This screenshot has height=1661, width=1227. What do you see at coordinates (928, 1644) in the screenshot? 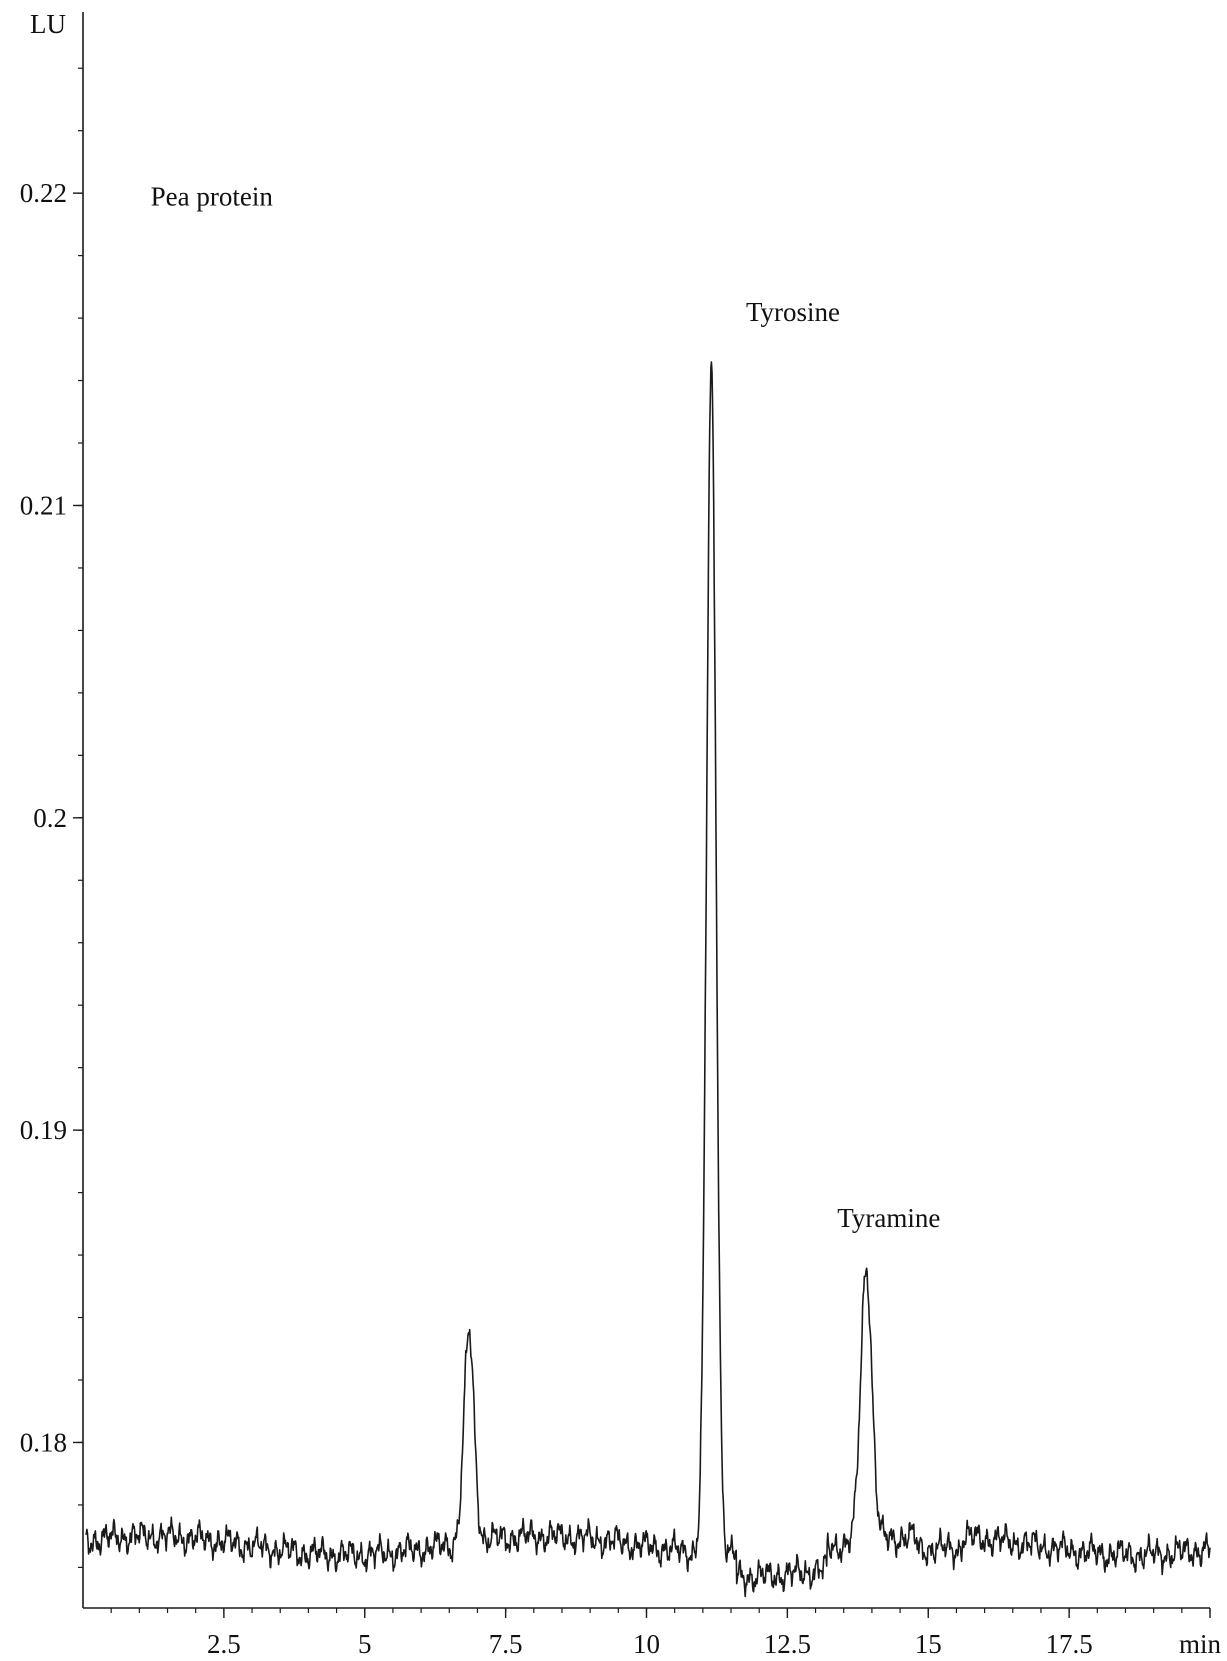
I see `x-tick-label: 15` at bounding box center [928, 1644].